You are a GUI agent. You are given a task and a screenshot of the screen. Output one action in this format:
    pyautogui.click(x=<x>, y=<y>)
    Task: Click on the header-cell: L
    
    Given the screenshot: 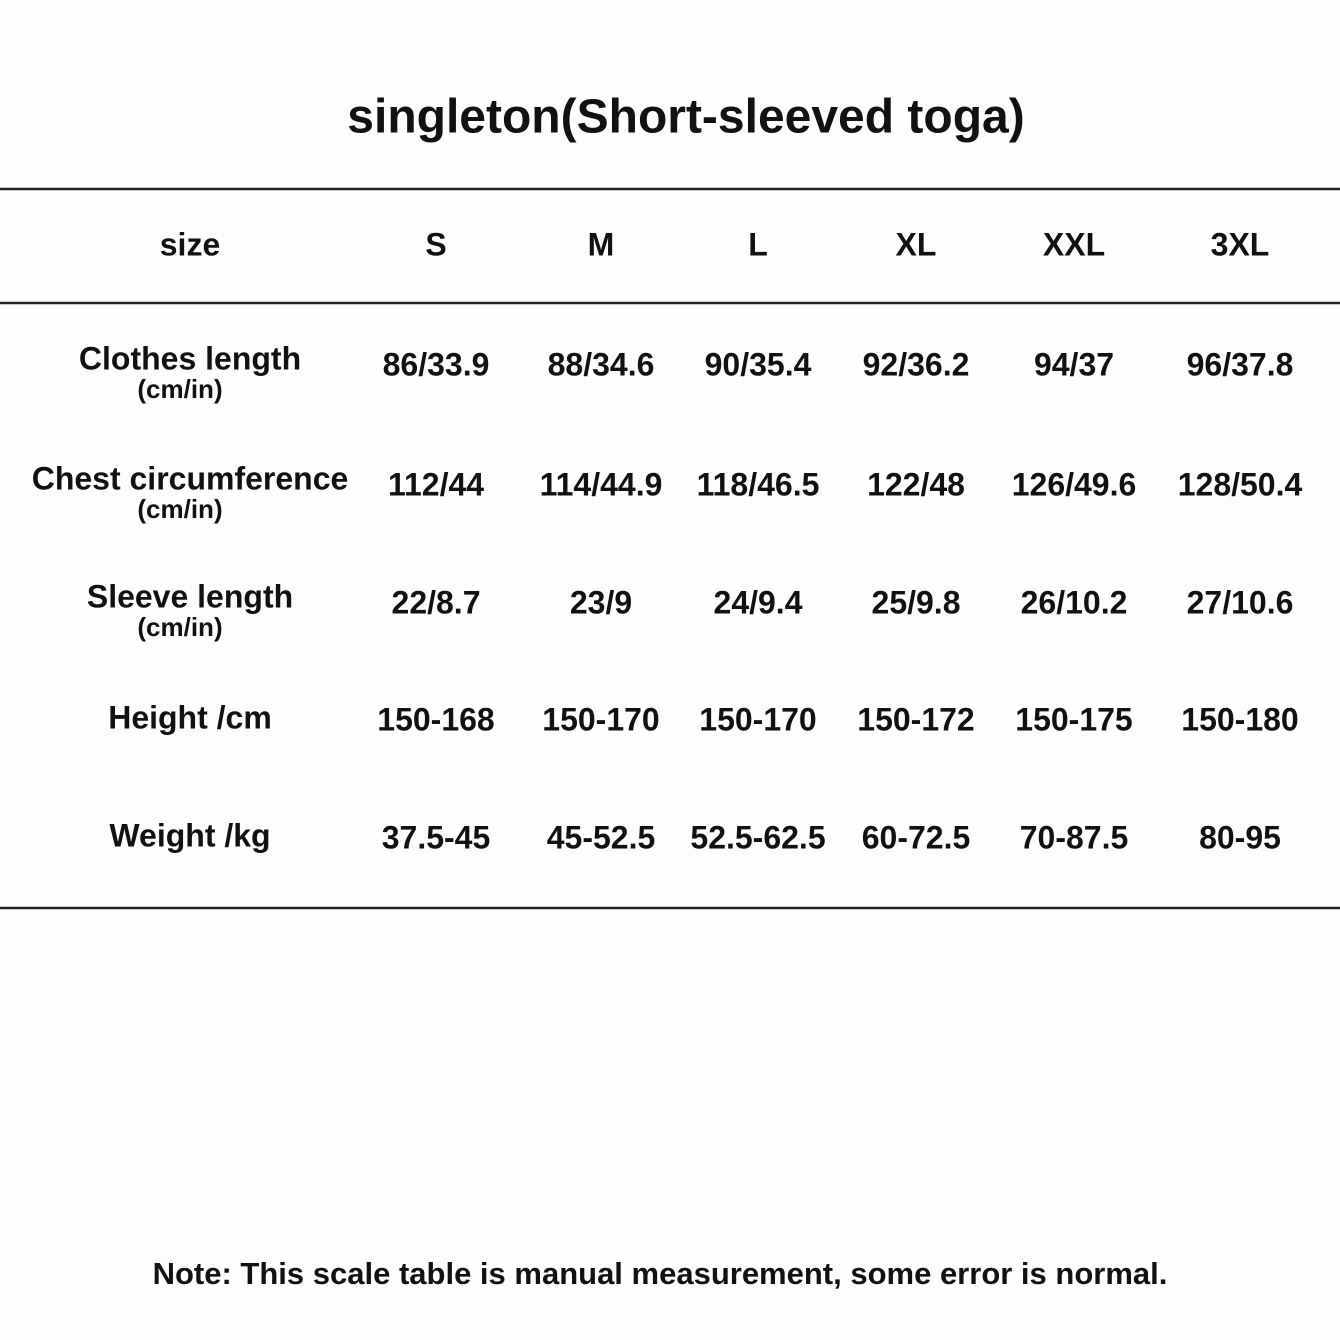 What is the action you would take?
    pyautogui.click(x=758, y=244)
    